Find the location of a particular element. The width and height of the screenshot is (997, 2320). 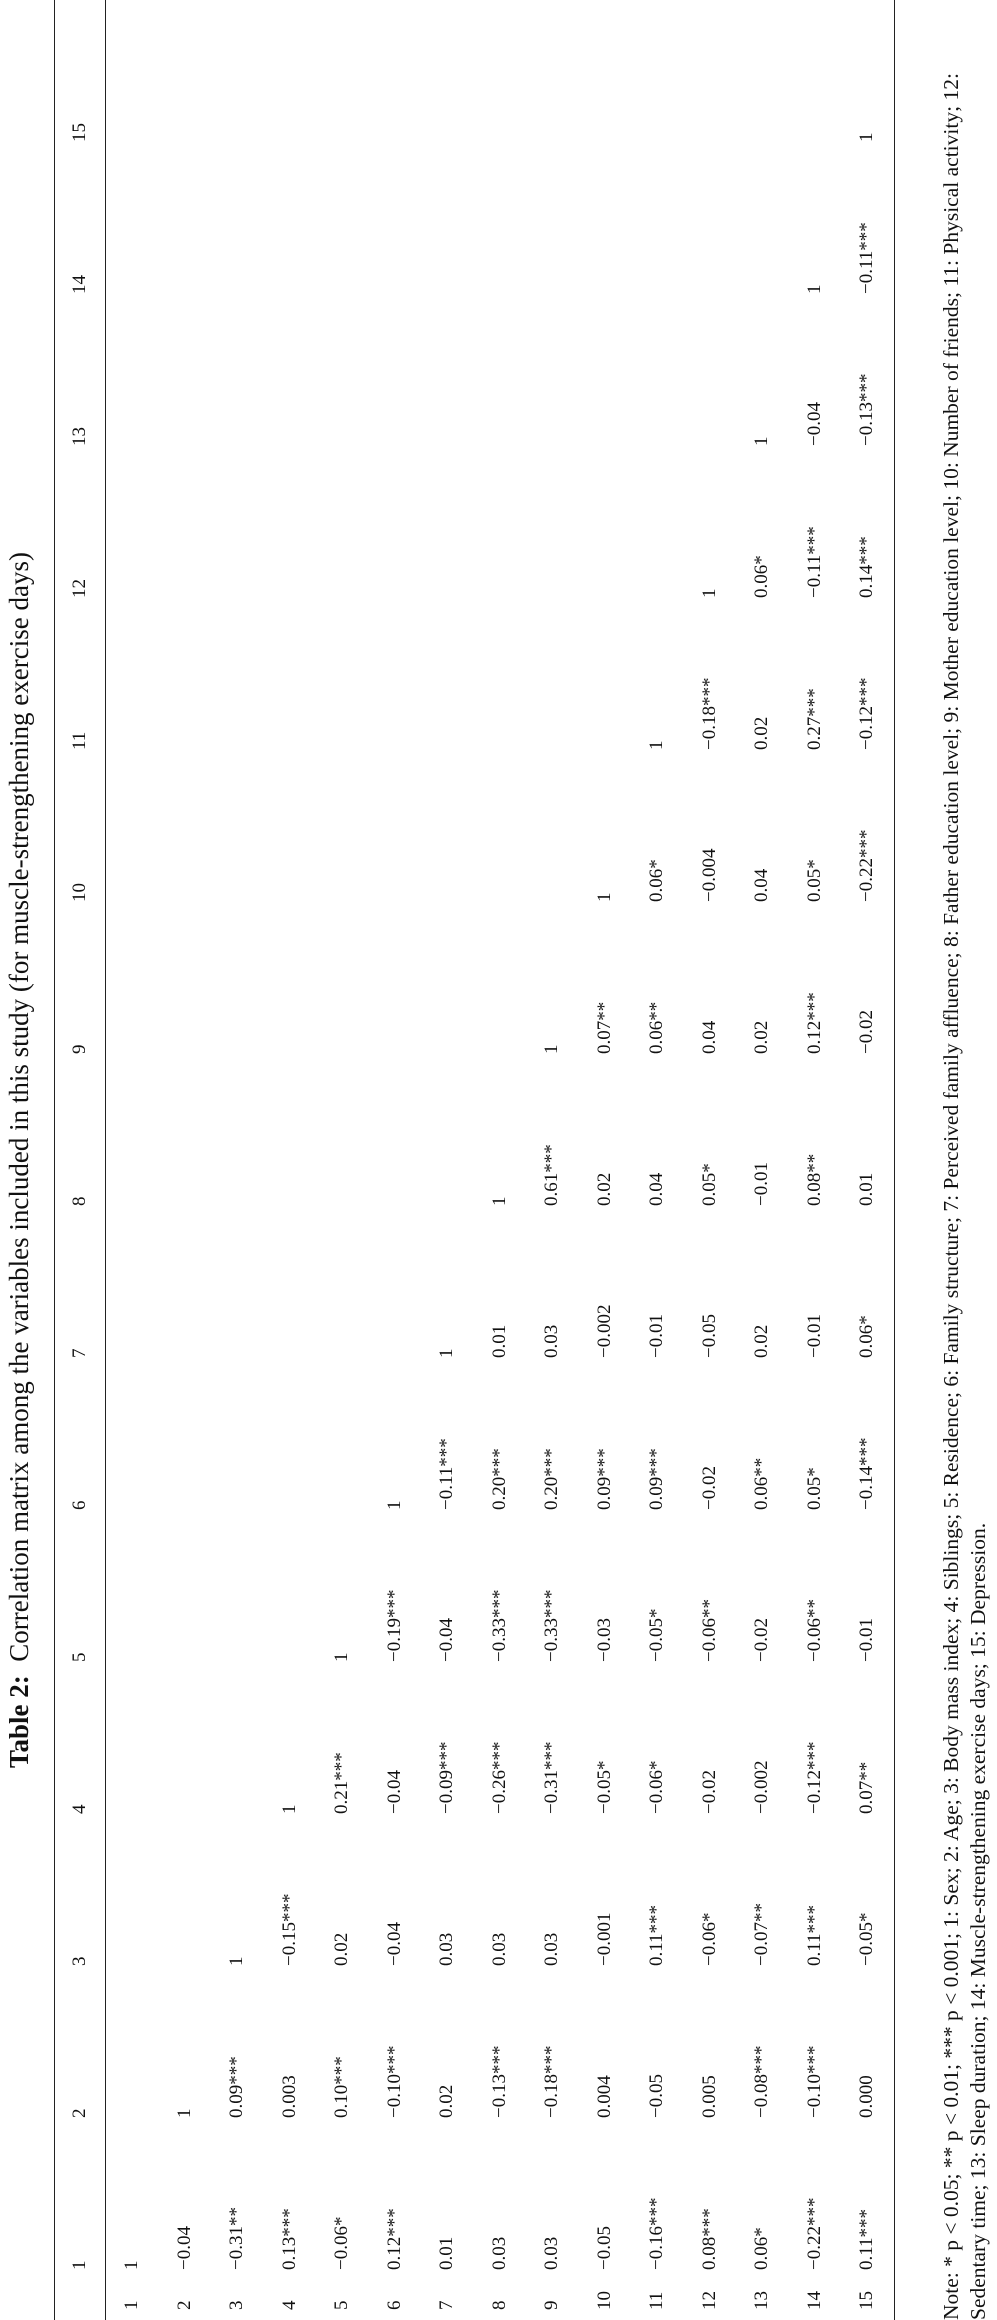

cell: −0.02 is located at coordinates (709, 1488).